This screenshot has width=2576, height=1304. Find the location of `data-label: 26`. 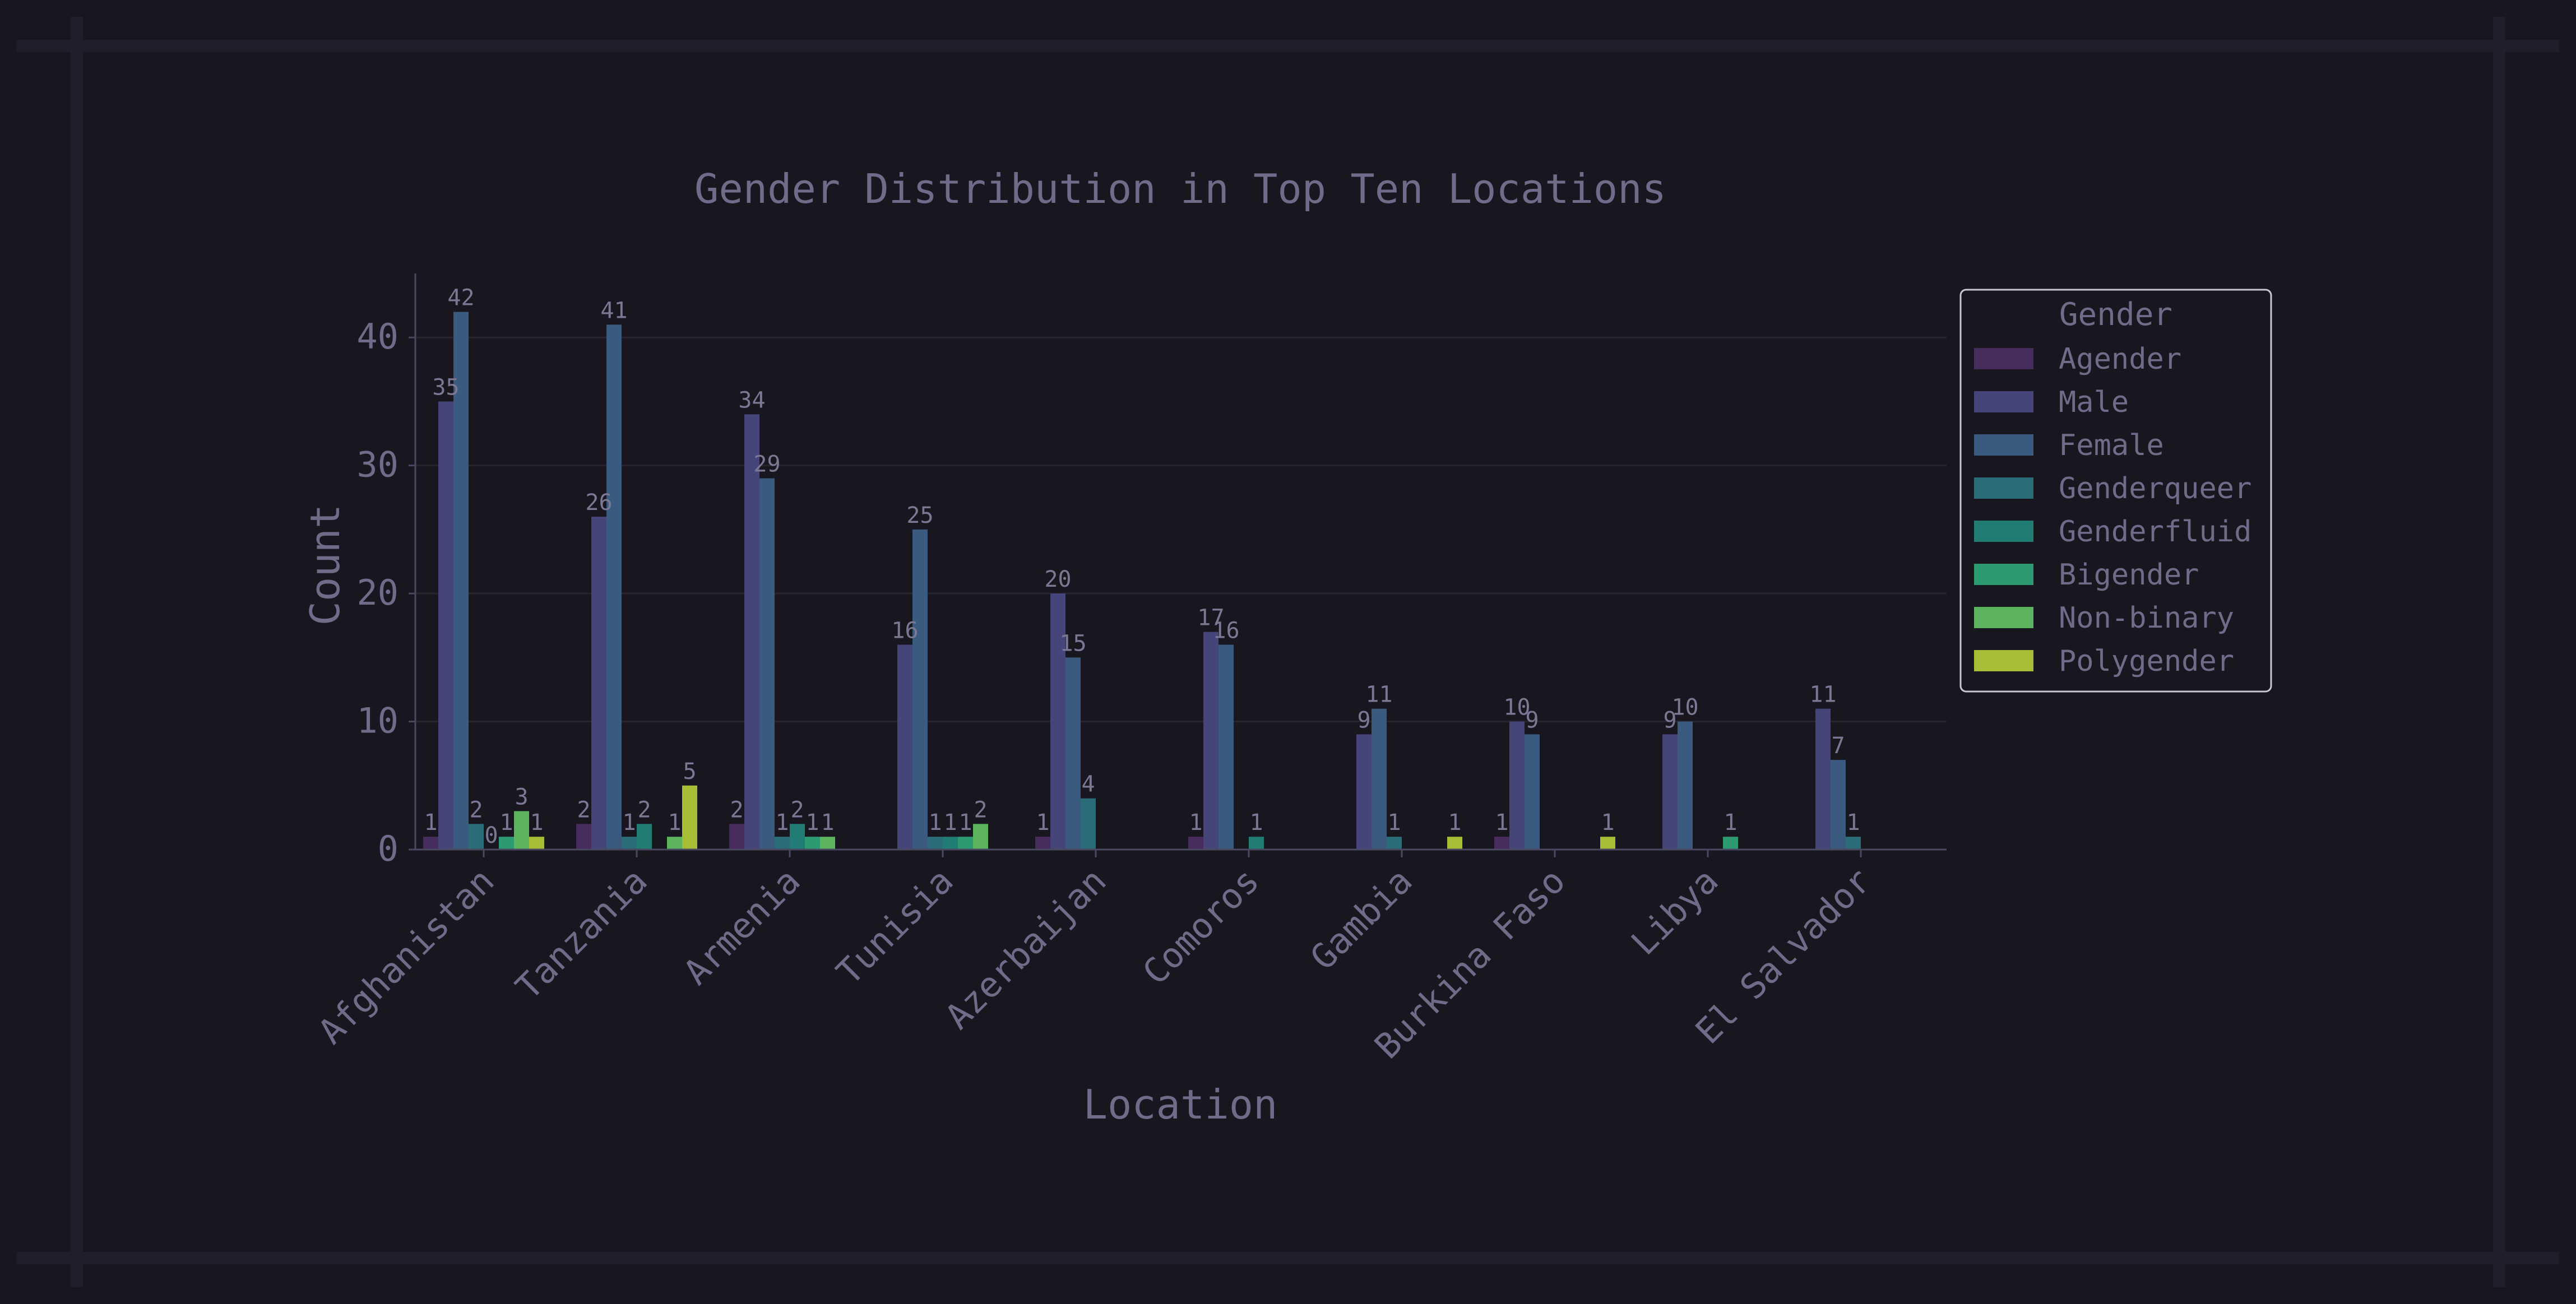

data-label: 26 is located at coordinates (598, 503).